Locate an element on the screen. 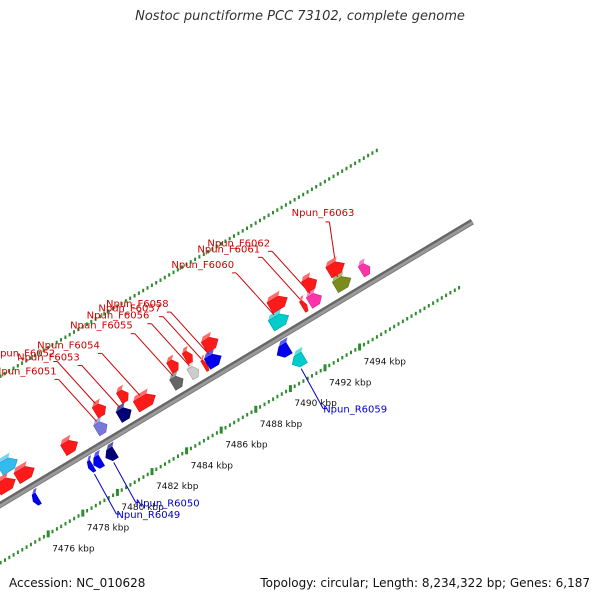  gene-npun-f6052: Npun_F6052 is located at coordinates (53, 384).